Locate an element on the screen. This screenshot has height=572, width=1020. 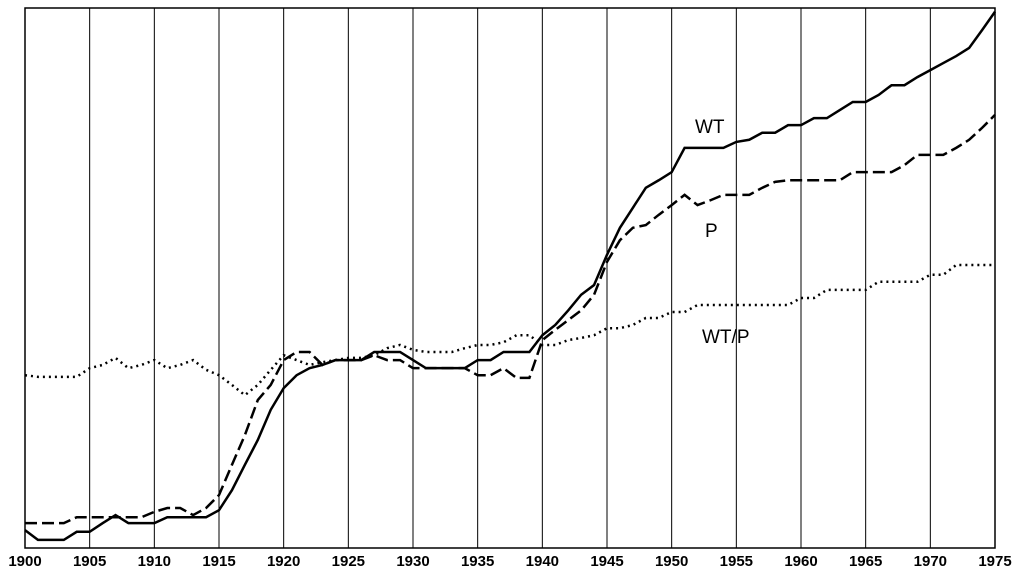
x-tick-label: 1910 is located at coordinates (154, 561).